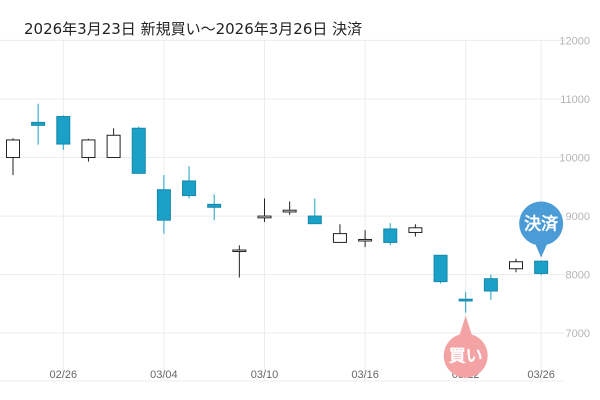 This screenshot has width=600, height=400. What do you see at coordinates (578, 276) in the screenshot?
I see `y-tick-label: 8000` at bounding box center [578, 276].